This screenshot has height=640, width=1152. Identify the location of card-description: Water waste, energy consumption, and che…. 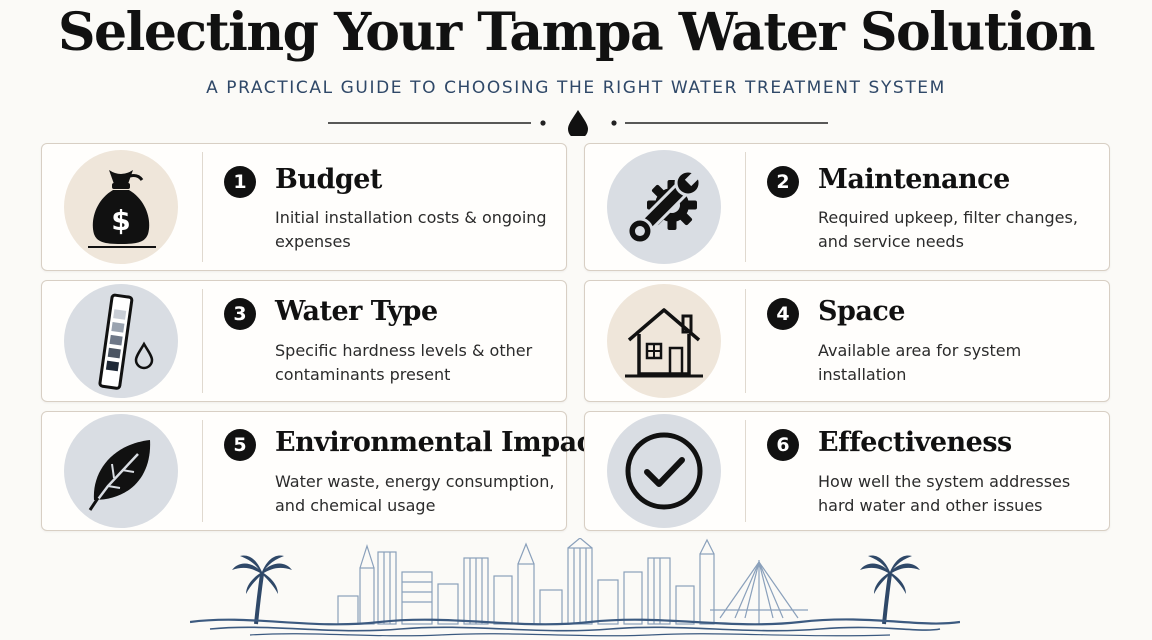
(415, 493).